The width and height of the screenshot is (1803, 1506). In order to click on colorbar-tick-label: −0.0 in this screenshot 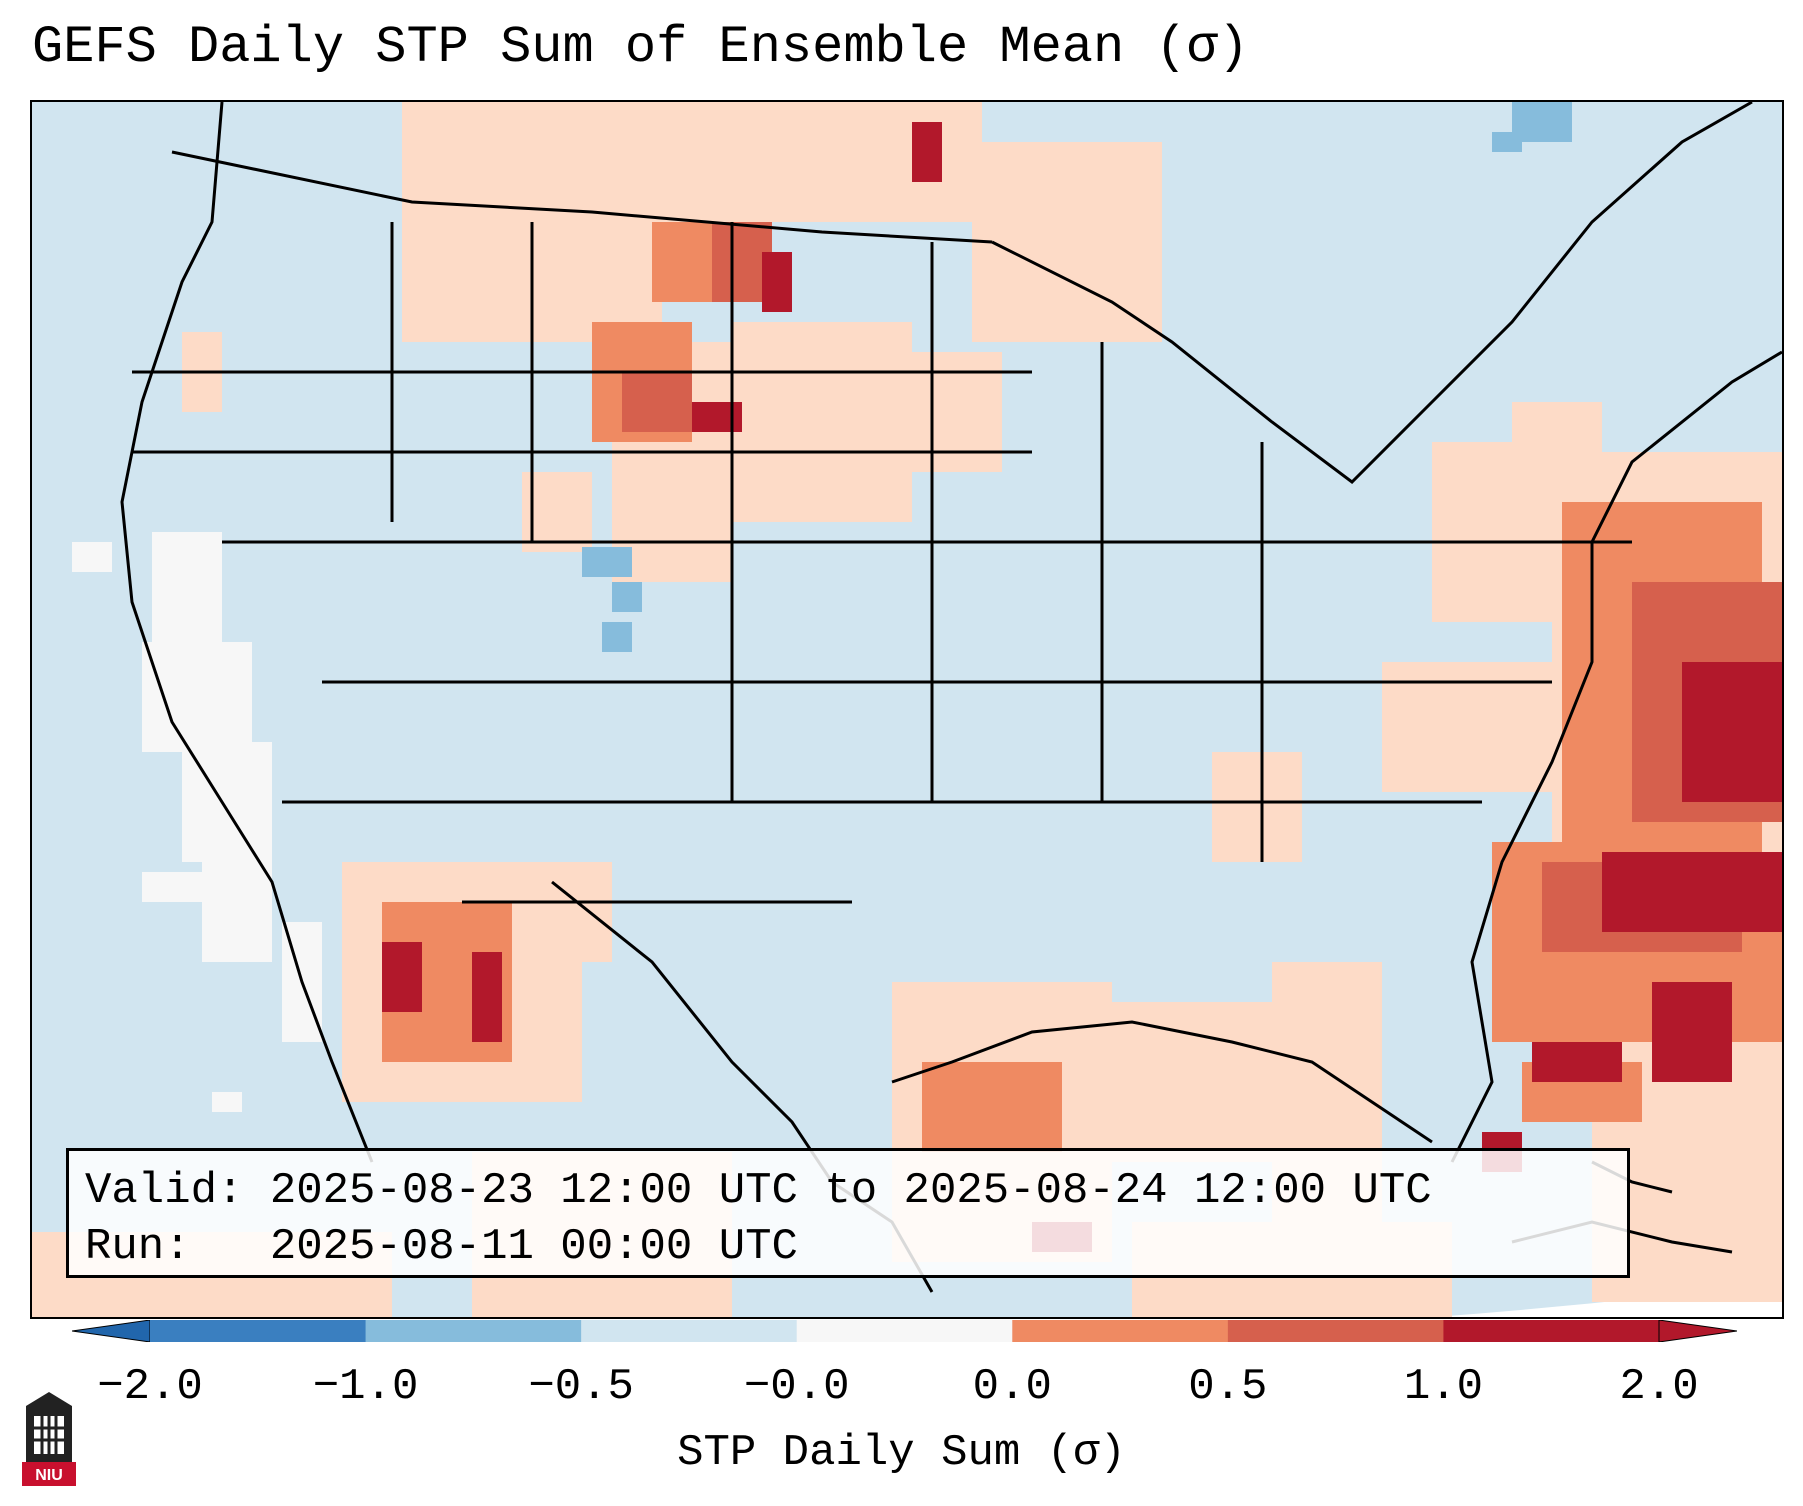, I will do `click(796, 1387)`.